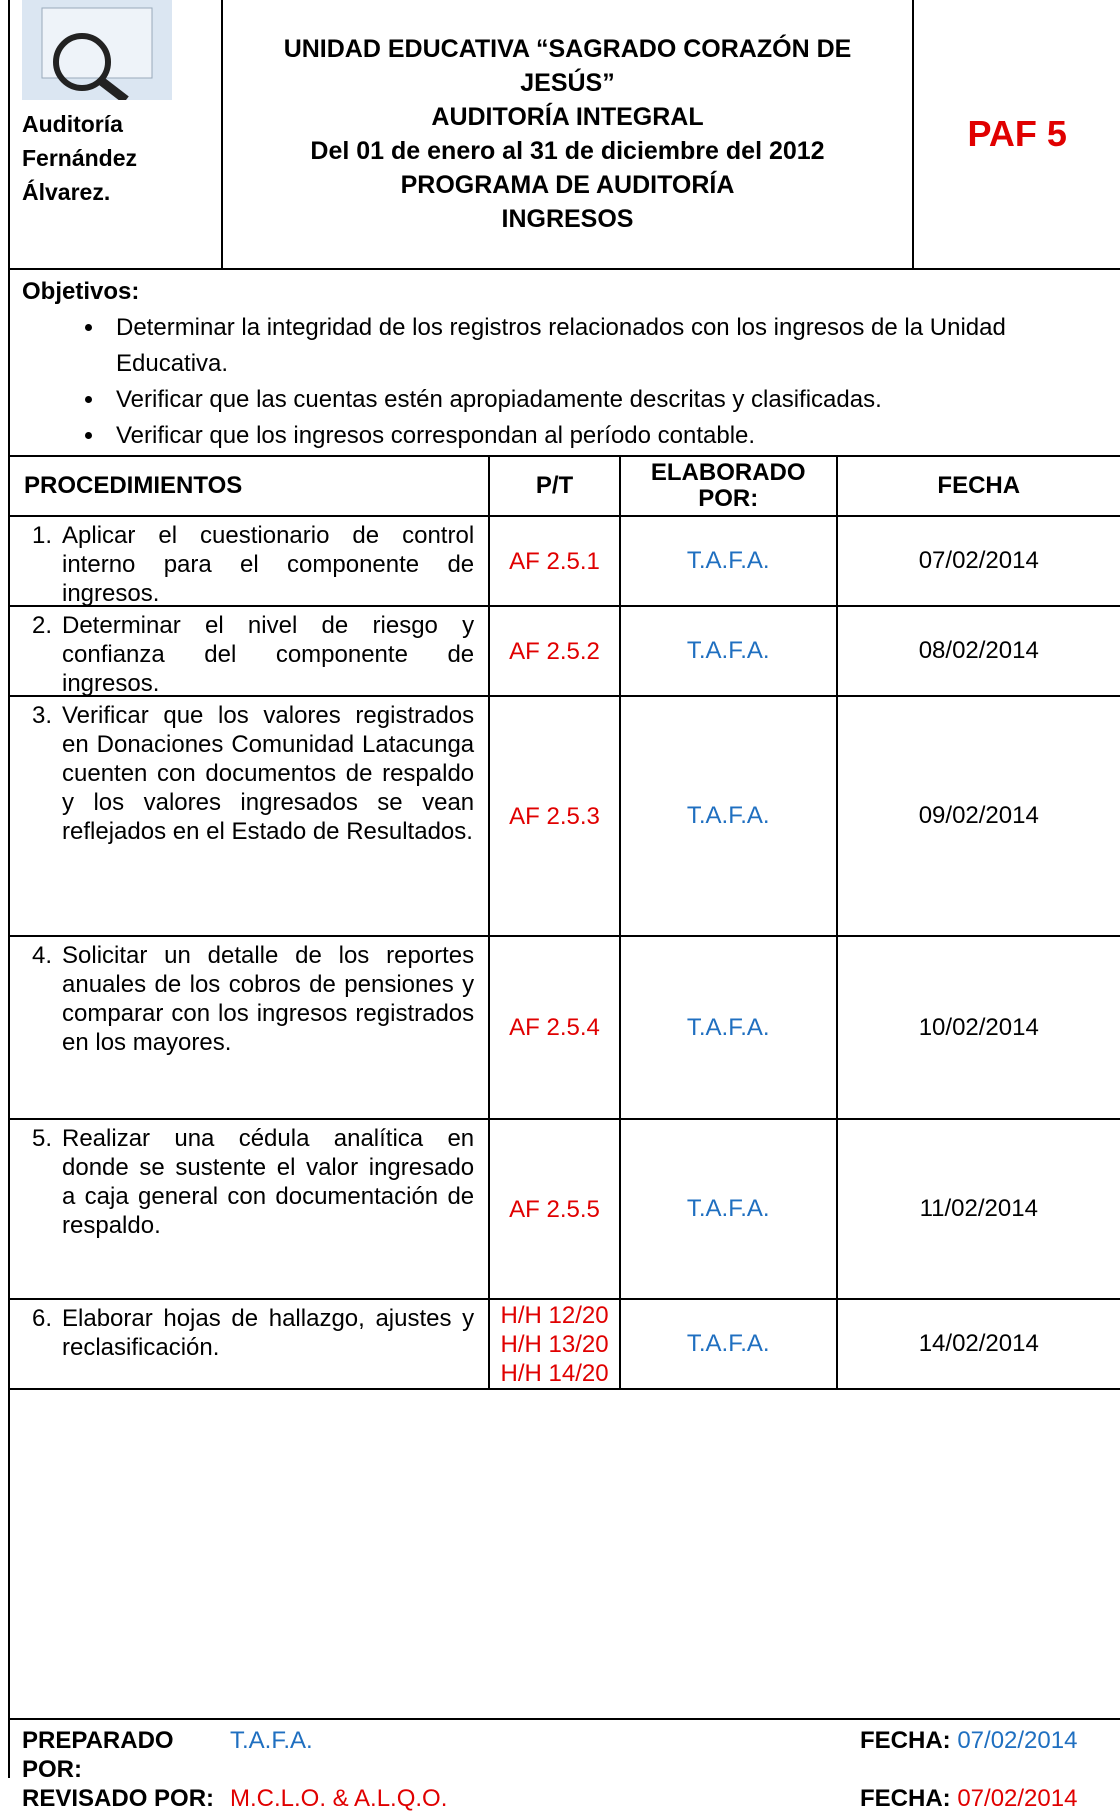 The height and width of the screenshot is (1813, 1120). I want to click on firm: Auditoría Fernández Álvarez., so click(80, 158).